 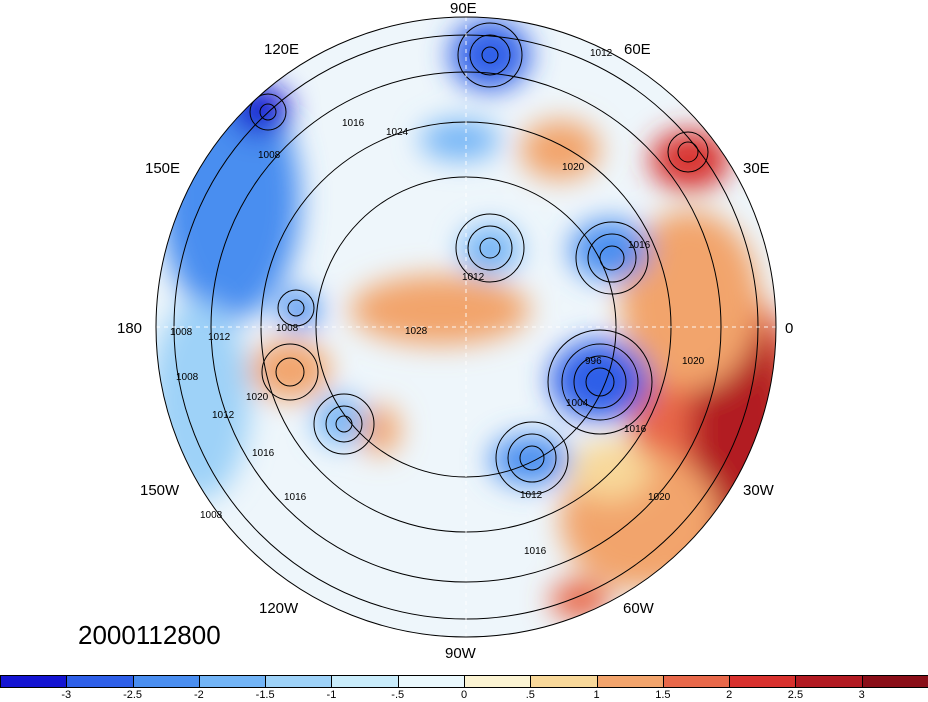 What do you see at coordinates (577, 403) in the screenshot?
I see `isobar-label: 1004` at bounding box center [577, 403].